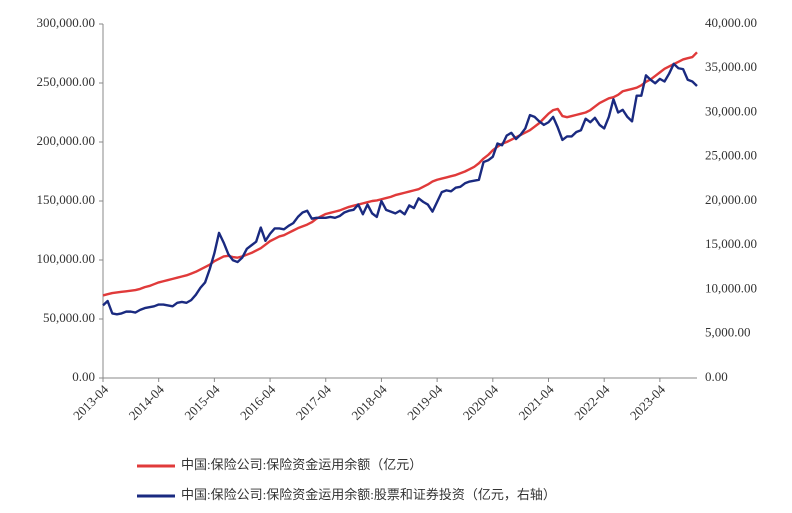  I want to click on y-tick-label: 0.00, so click(83, 376).